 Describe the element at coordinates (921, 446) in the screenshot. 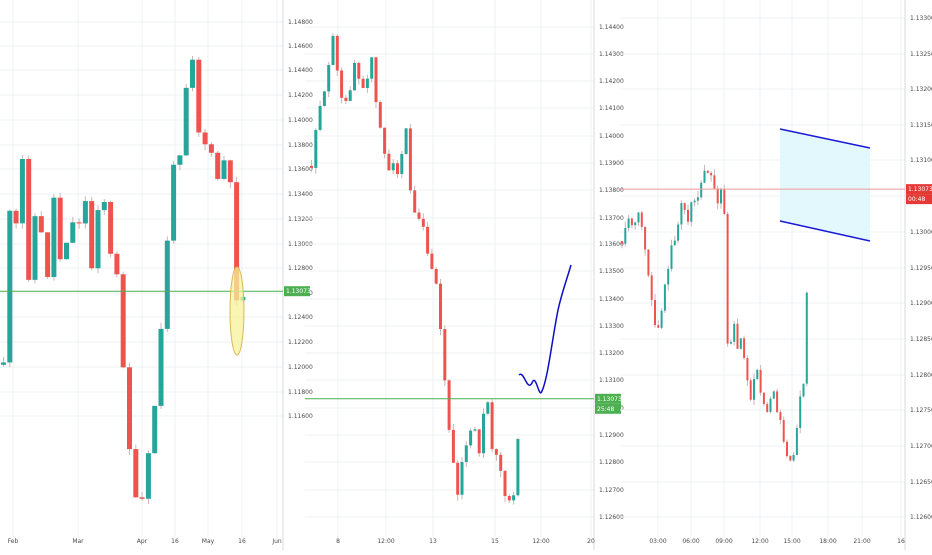

I see `price-tick-label: 1.12700` at that location.